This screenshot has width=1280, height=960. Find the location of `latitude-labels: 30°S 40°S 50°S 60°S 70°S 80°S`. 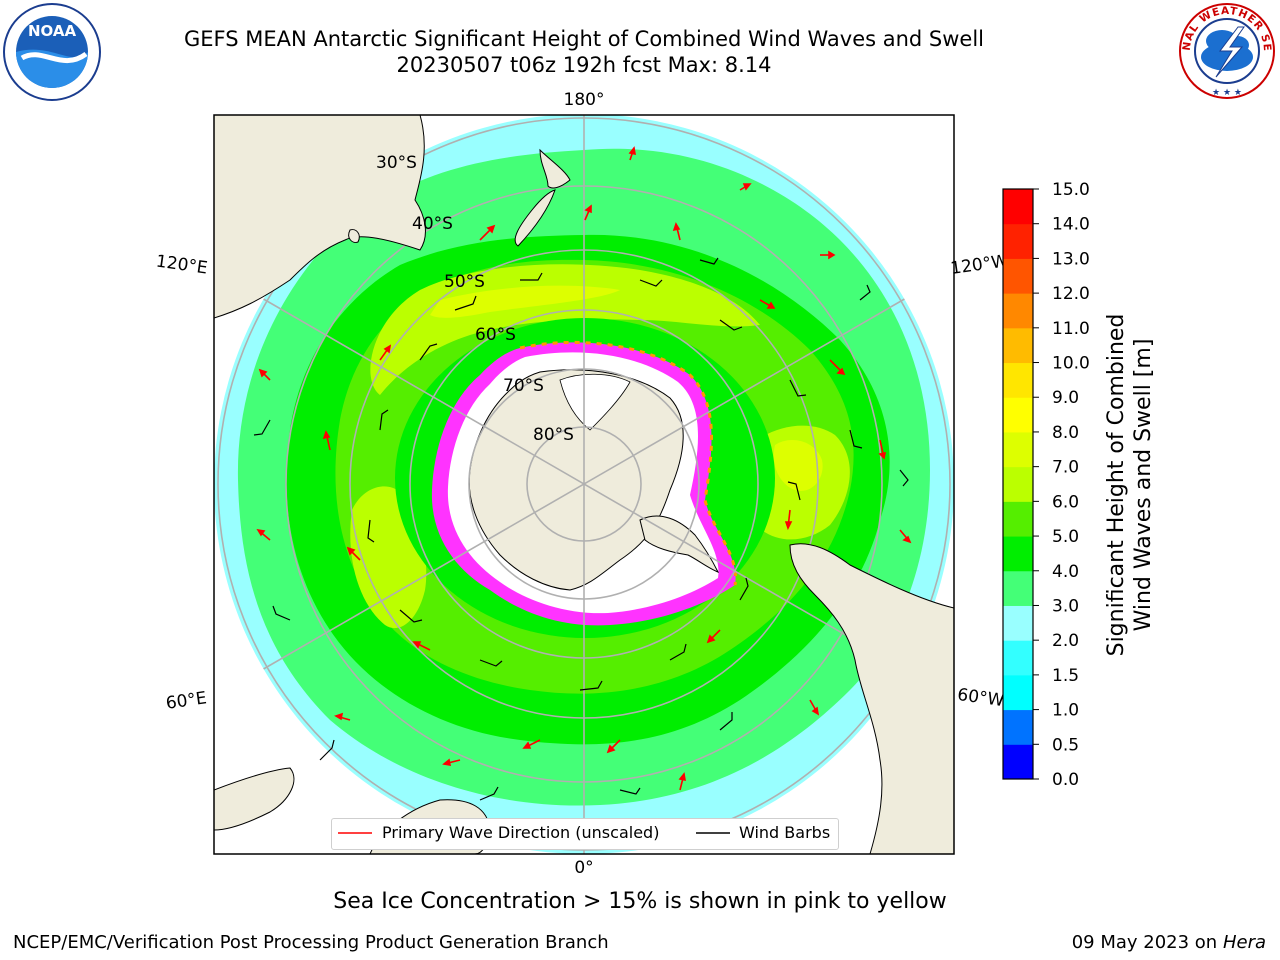

latitude-labels: 30°S 40°S 50°S 60°S 70°S 80°S is located at coordinates (475, 299).